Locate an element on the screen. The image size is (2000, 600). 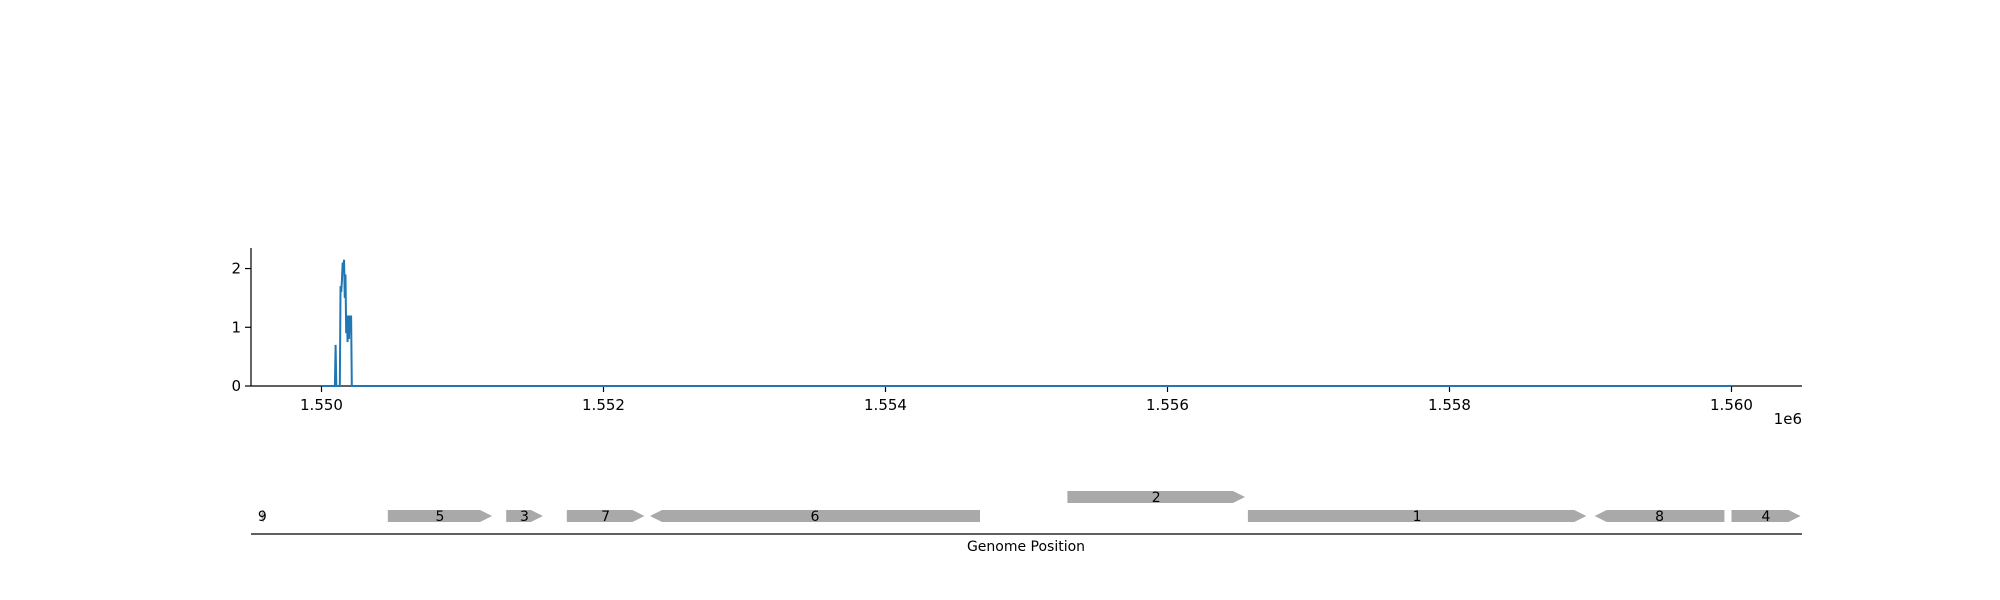
gene-feature: 8 is located at coordinates (1659, 517).